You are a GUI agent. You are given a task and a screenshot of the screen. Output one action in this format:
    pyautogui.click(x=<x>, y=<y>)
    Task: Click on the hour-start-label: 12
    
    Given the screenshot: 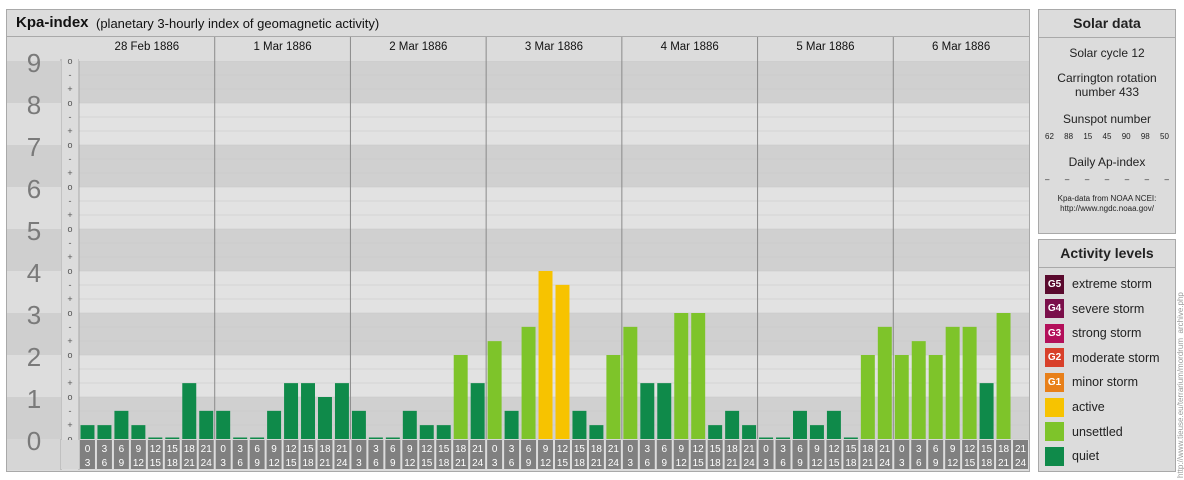 What is the action you would take?
    pyautogui.click(x=427, y=449)
    